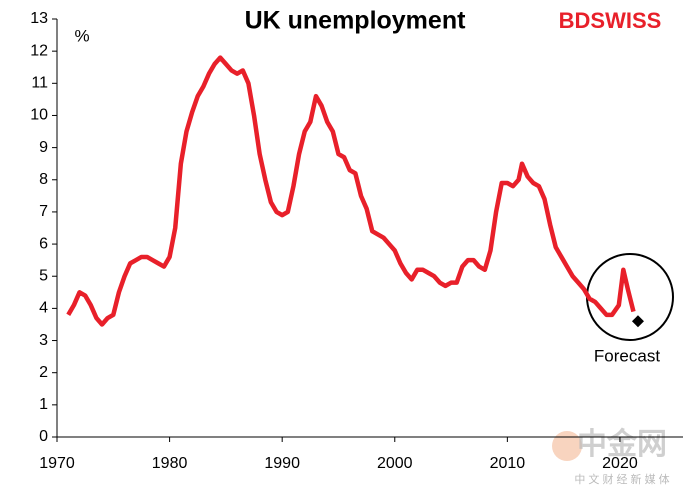 The width and height of the screenshot is (699, 499). What do you see at coordinates (43, 275) in the screenshot?
I see `y-tick-label: 5` at bounding box center [43, 275].